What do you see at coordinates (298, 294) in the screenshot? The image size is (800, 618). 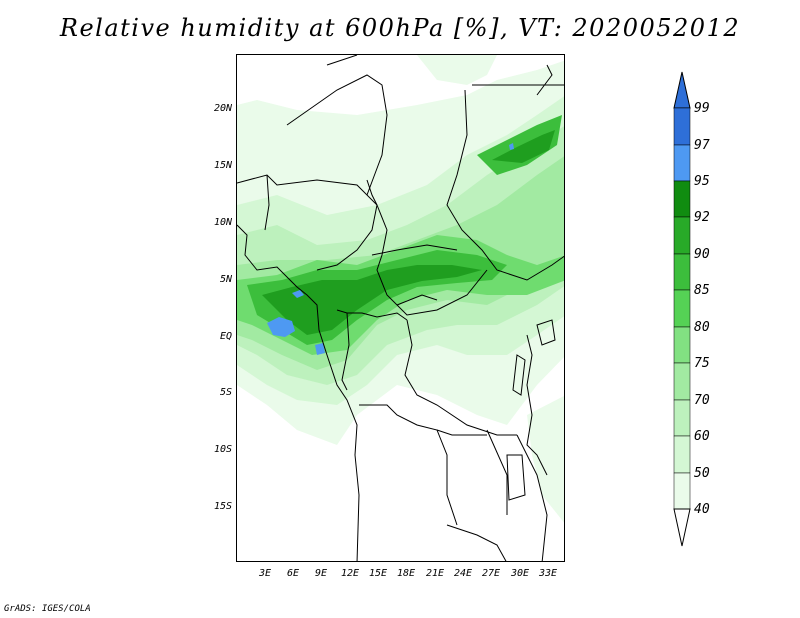 I see `humidity-spot-95-west2` at bounding box center [298, 294].